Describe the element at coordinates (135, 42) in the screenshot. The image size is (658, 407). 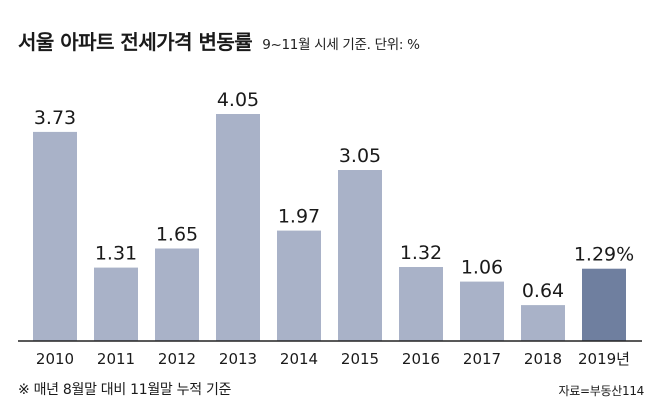
I see `chart-title: 서울 아파트 전세가격 변동률` at that location.